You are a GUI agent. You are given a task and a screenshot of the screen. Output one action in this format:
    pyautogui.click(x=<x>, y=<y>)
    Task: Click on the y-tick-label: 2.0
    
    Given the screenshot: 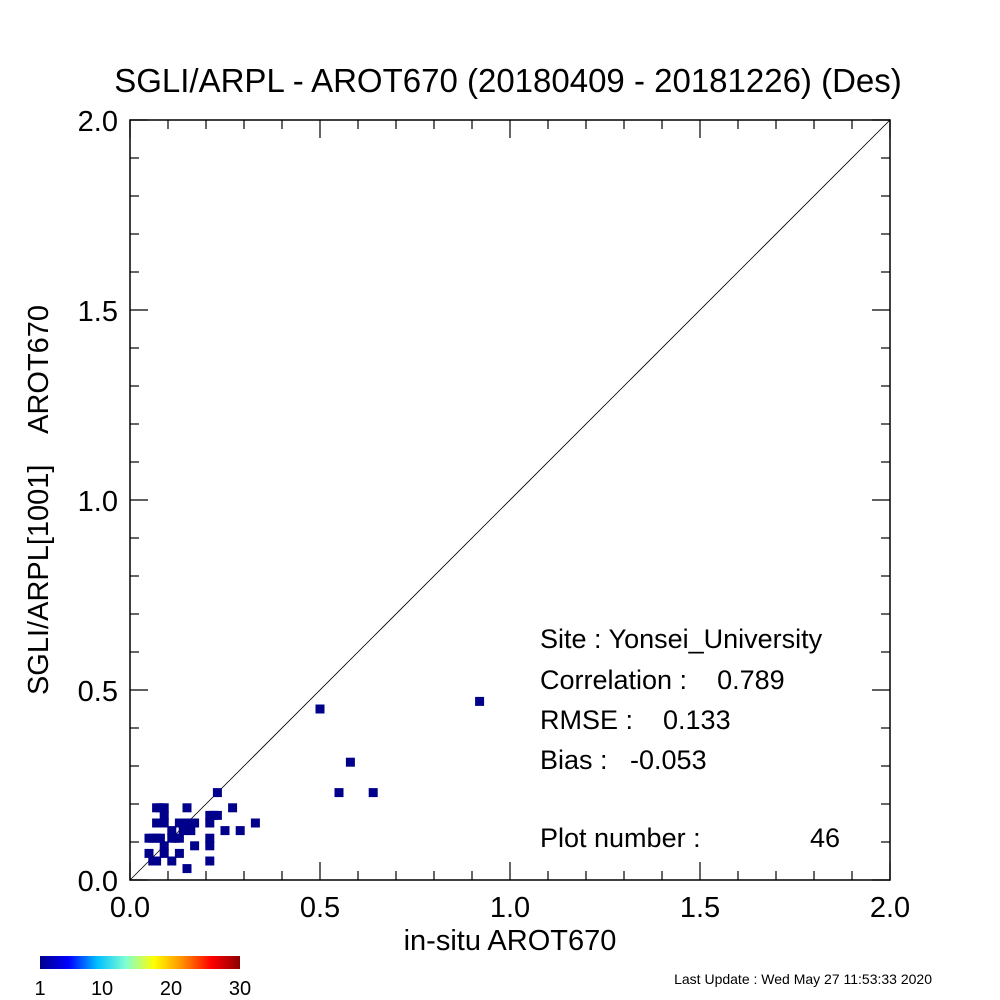 What is the action you would take?
    pyautogui.click(x=98, y=122)
    